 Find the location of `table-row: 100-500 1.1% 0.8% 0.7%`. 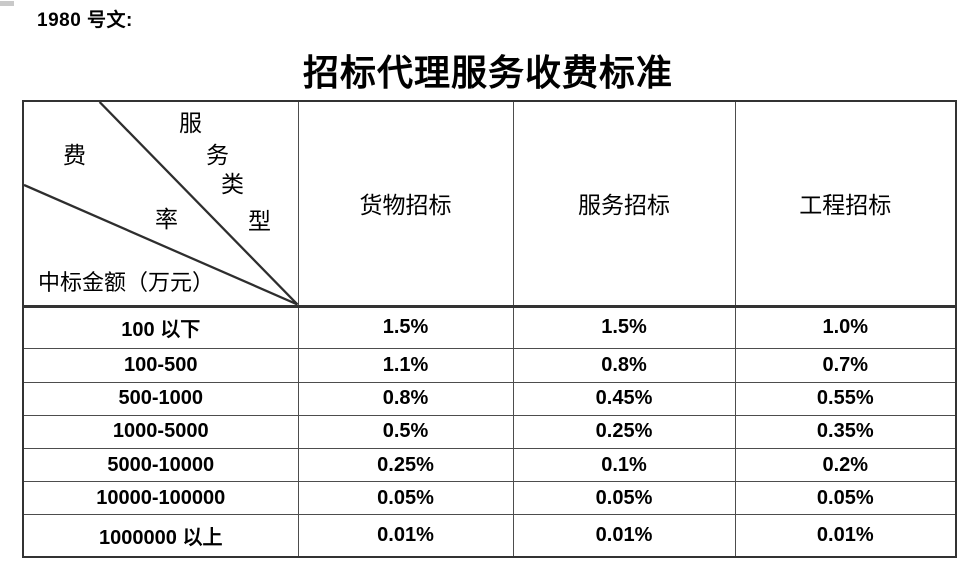

table-row: 100-500 1.1% 0.8% 0.7% is located at coordinates (489, 365).